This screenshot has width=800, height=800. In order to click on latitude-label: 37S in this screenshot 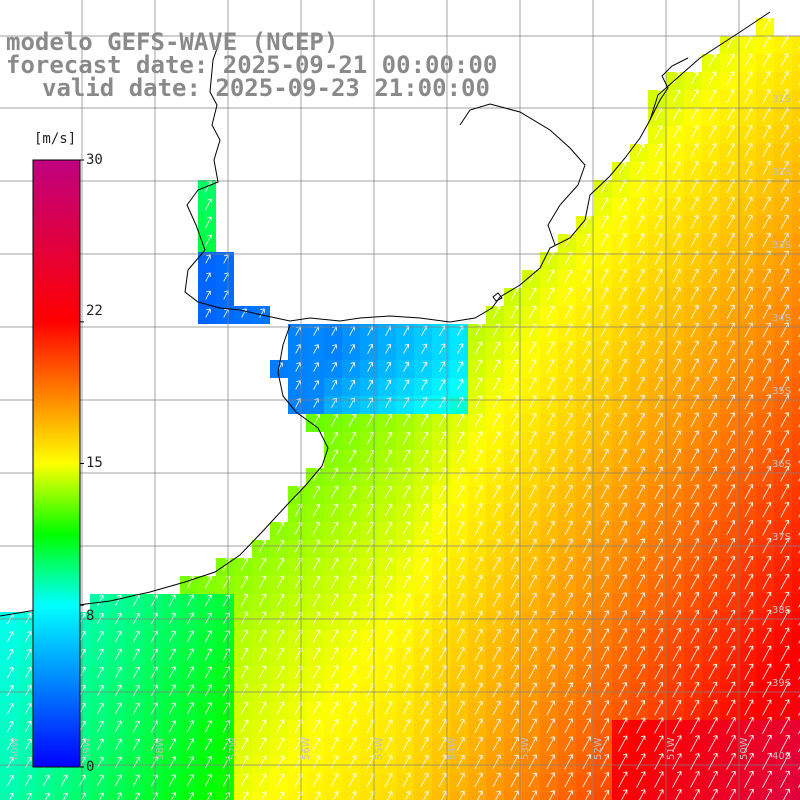, I will do `click(781, 537)`.